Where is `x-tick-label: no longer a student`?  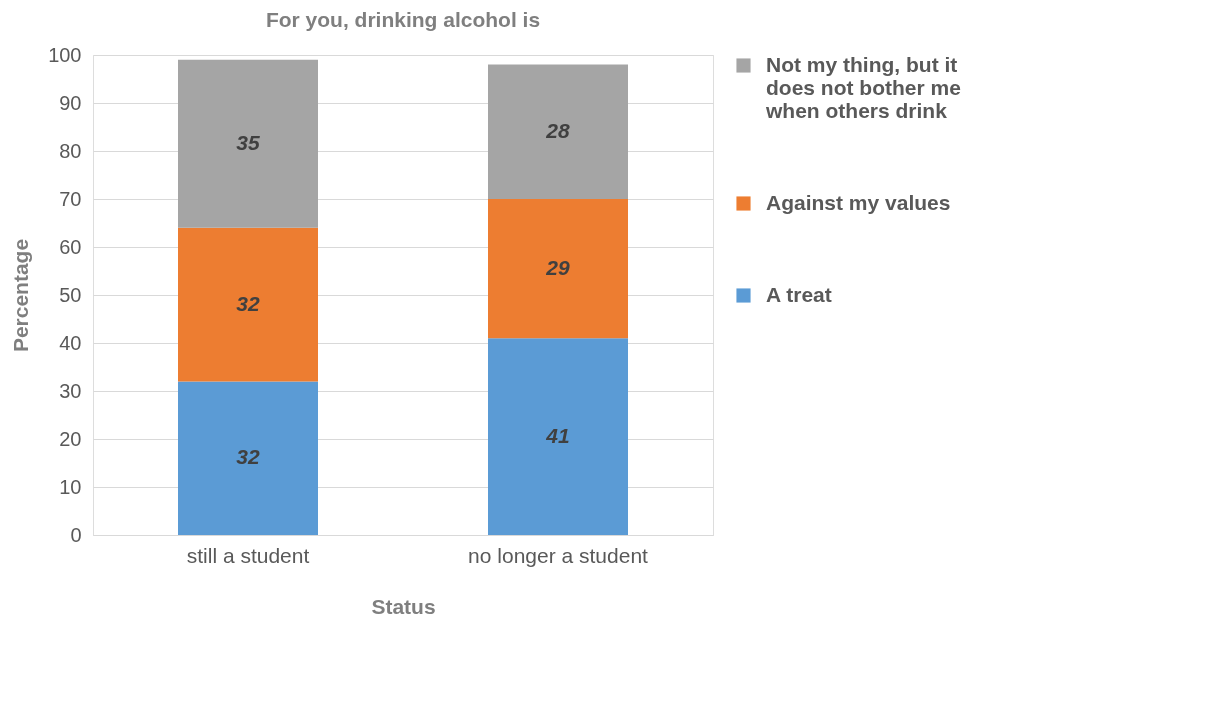 x-tick-label: no longer a student is located at coordinates (558, 555).